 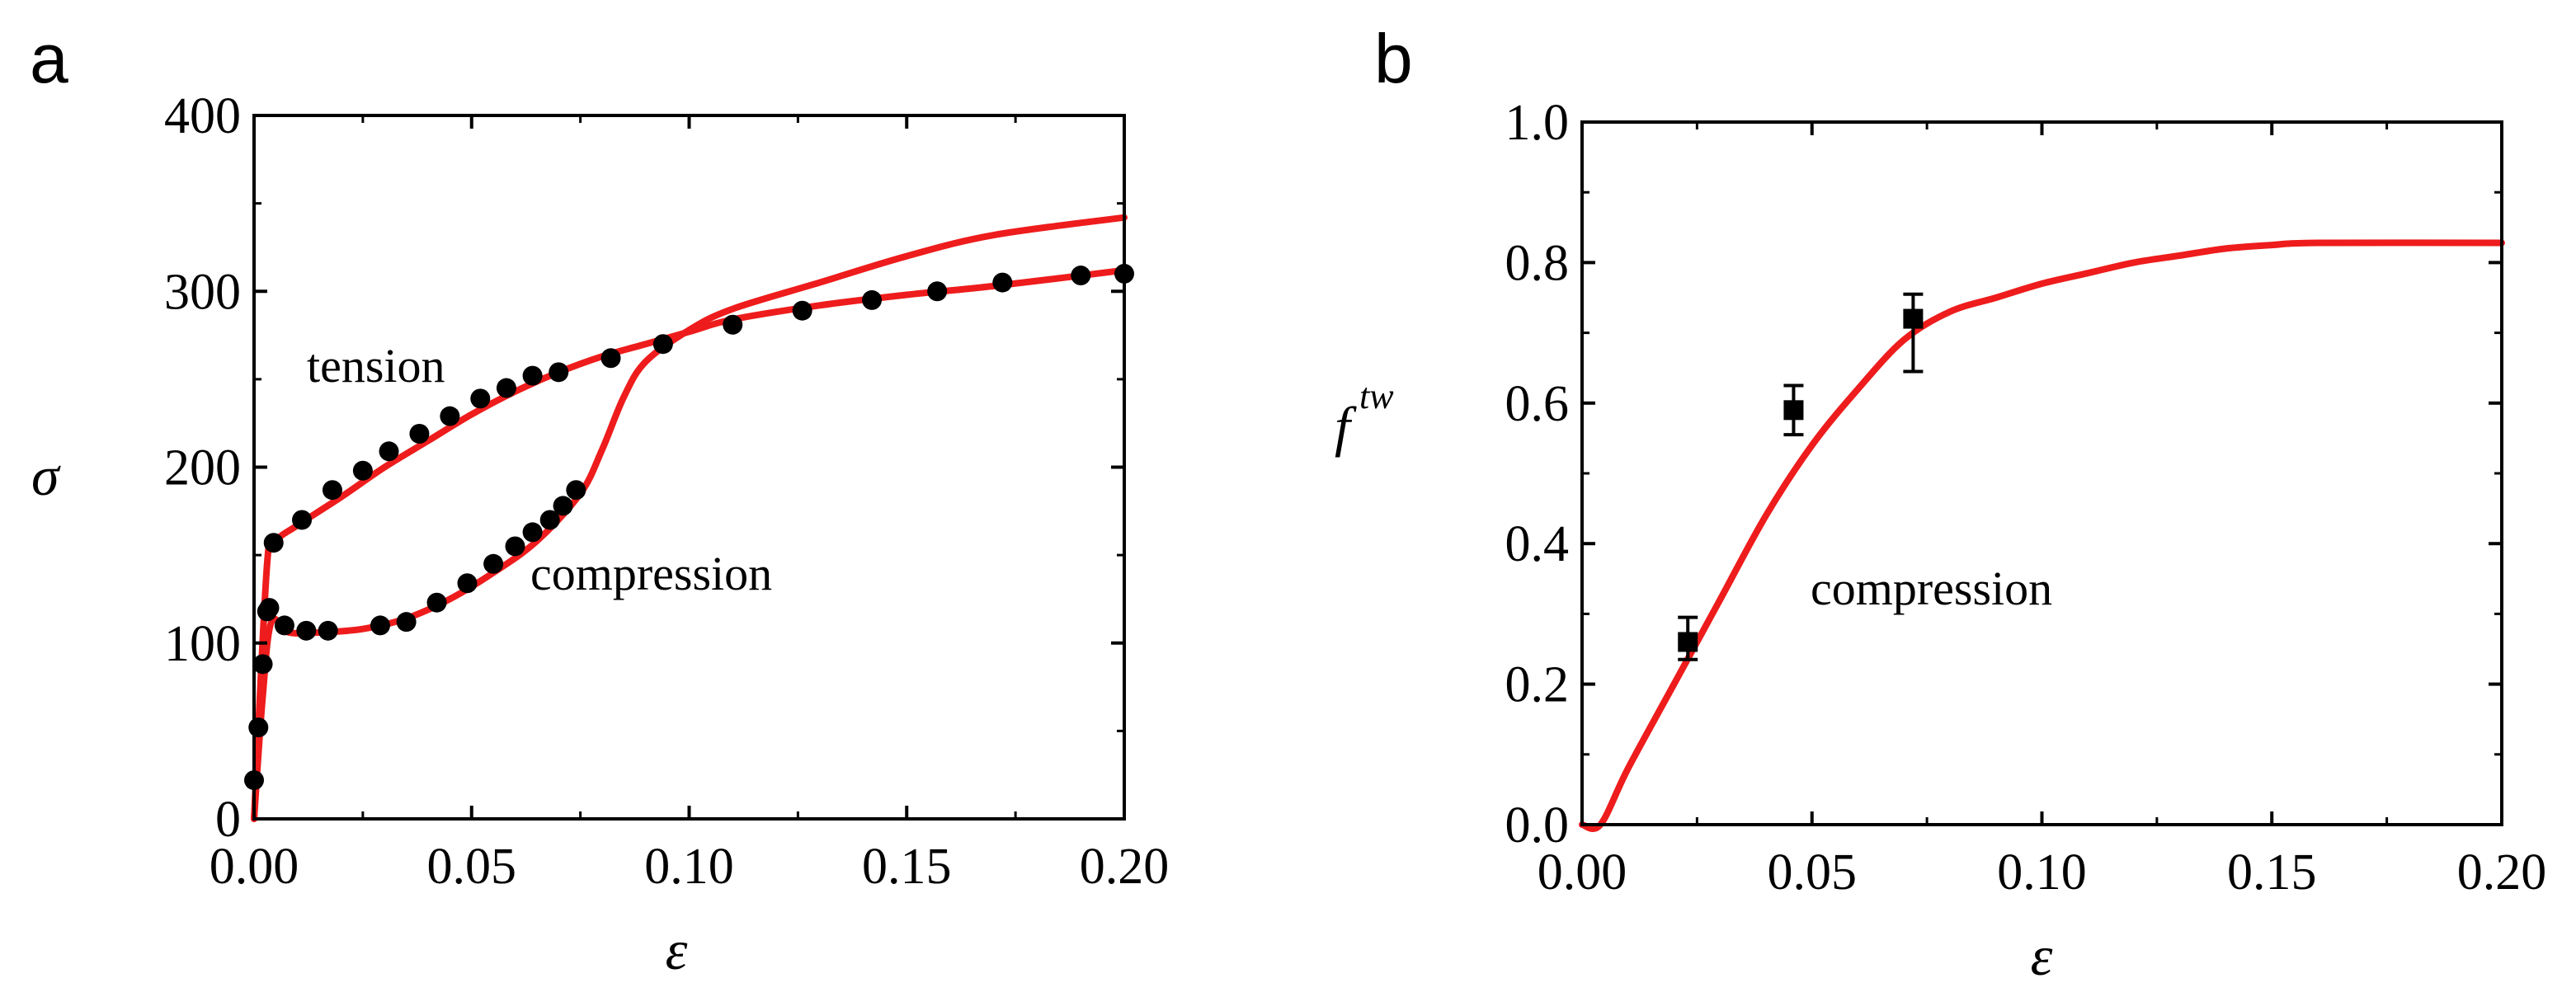 What do you see at coordinates (228, 820) in the screenshot?
I see `panel-a-ytick-label: 0` at bounding box center [228, 820].